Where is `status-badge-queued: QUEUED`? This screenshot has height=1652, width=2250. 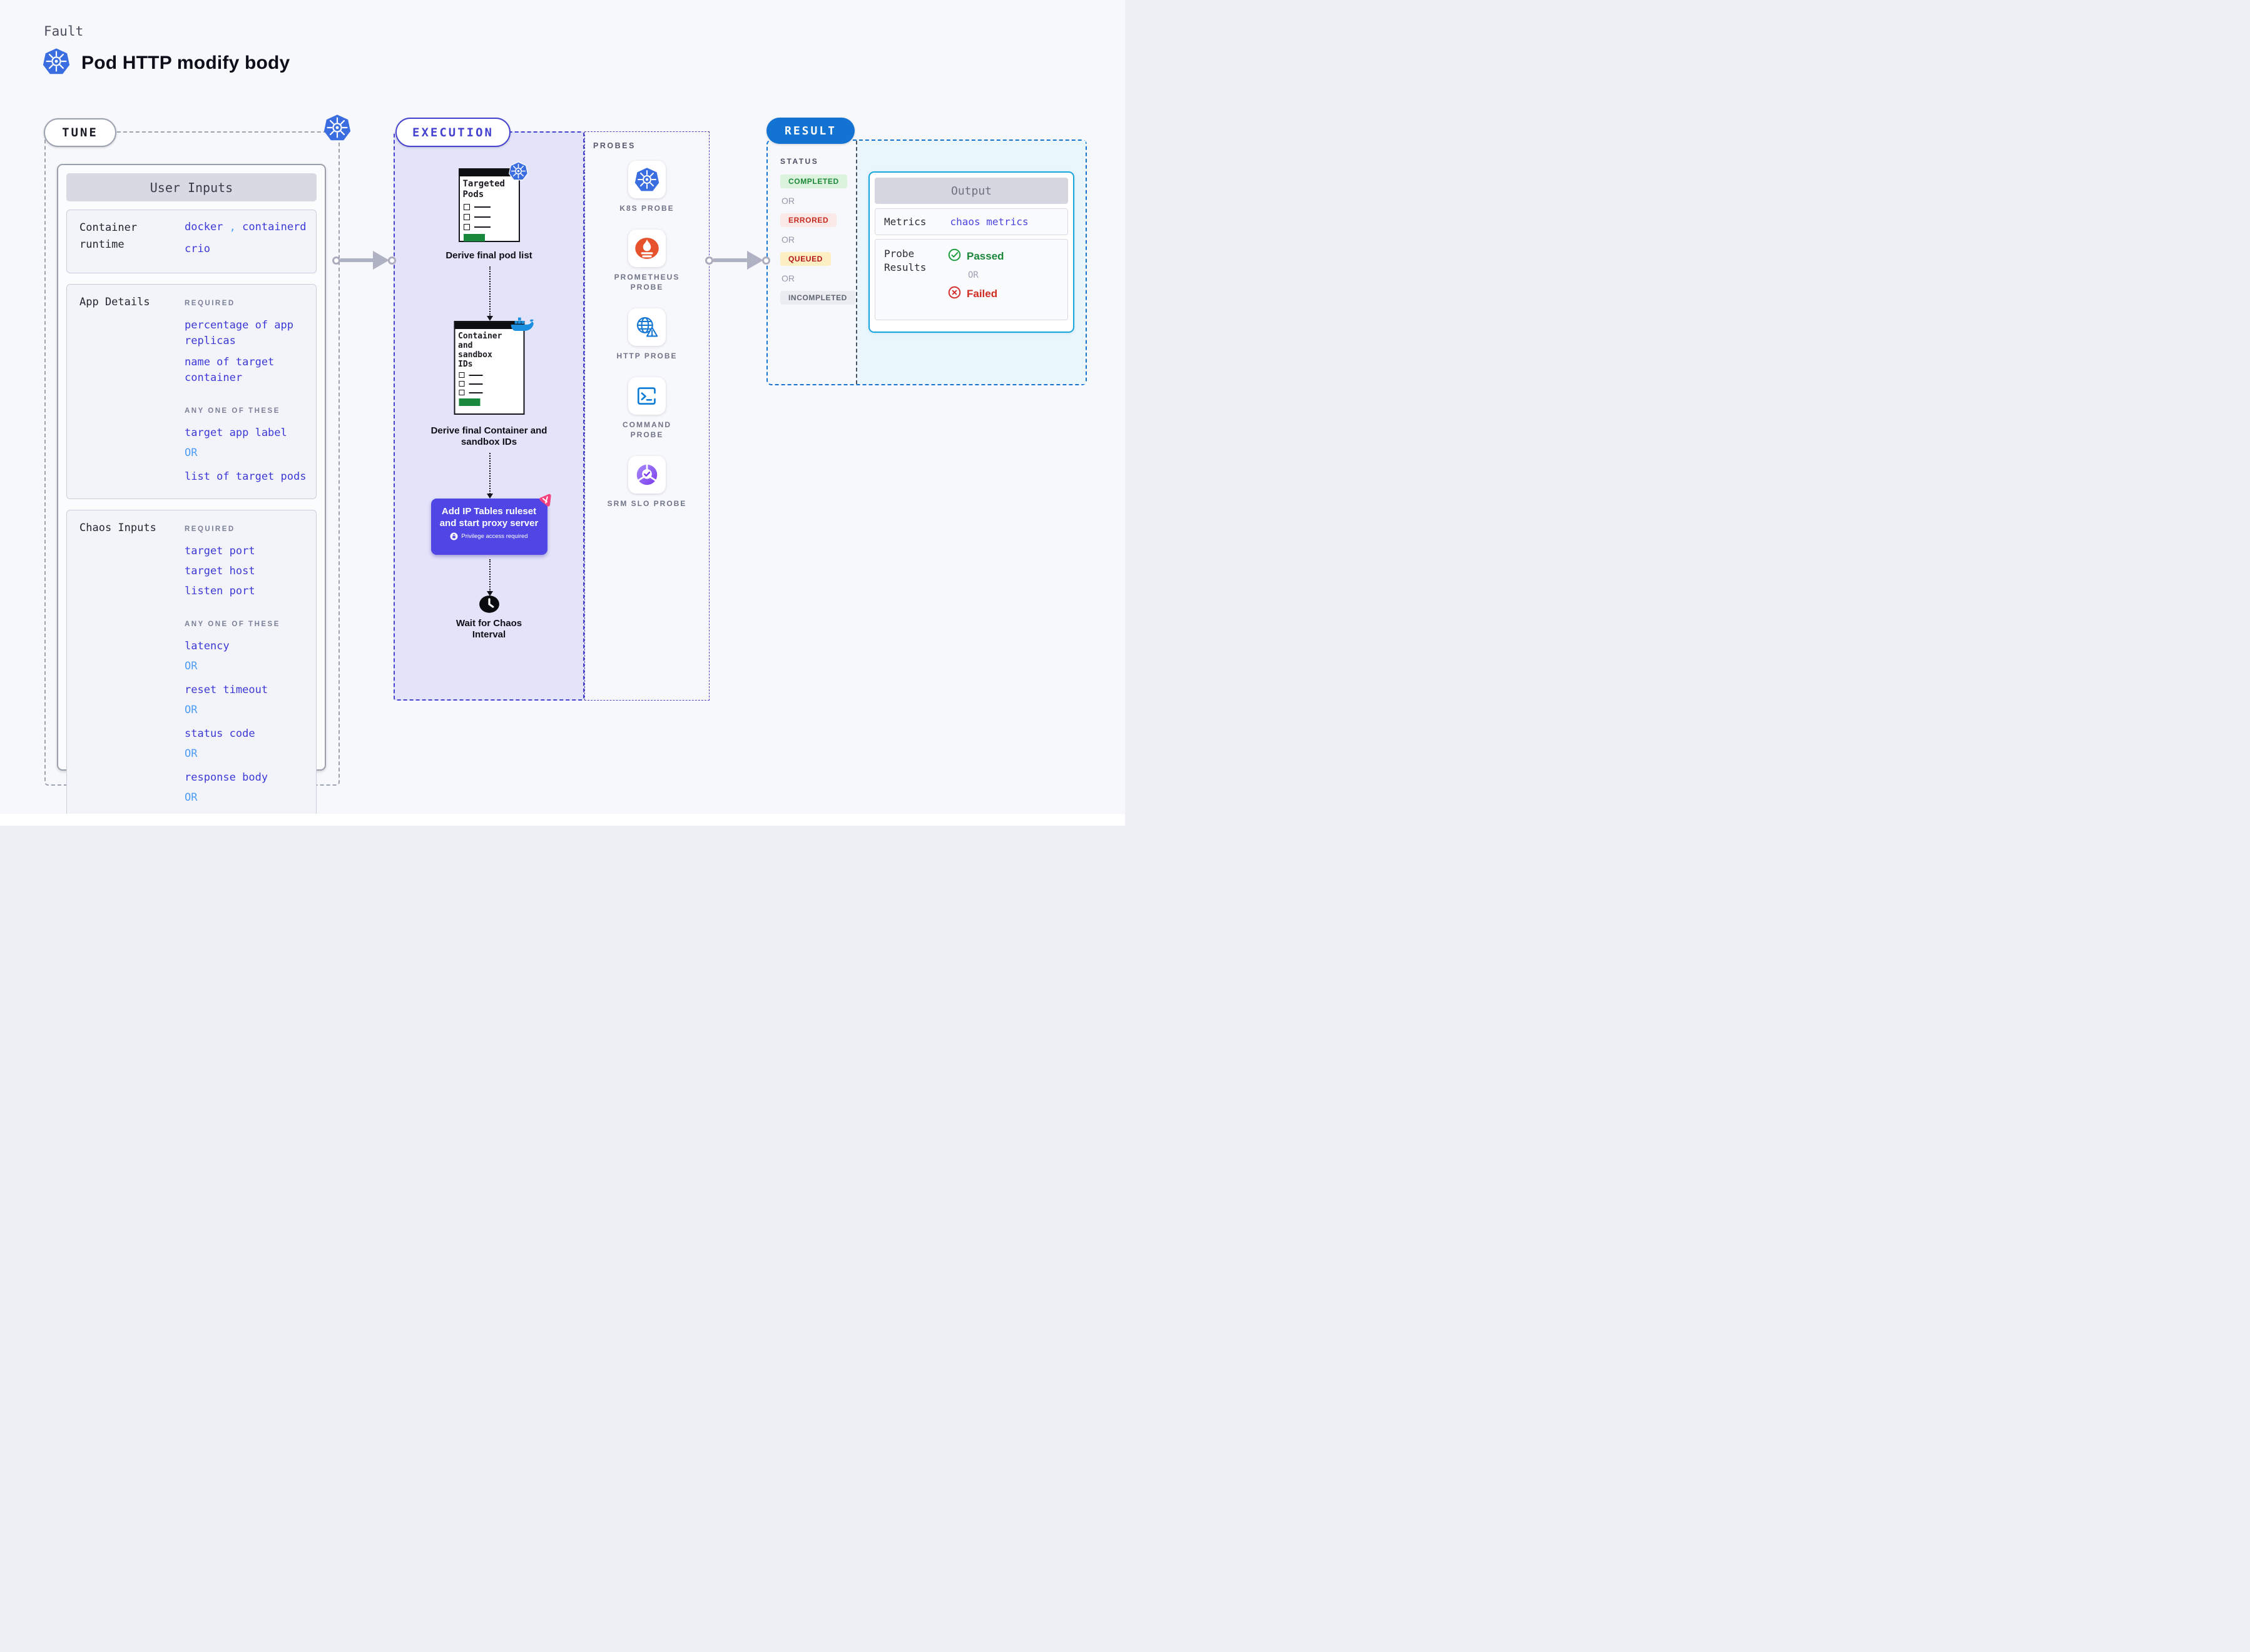 status-badge-queued: QUEUED is located at coordinates (805, 259).